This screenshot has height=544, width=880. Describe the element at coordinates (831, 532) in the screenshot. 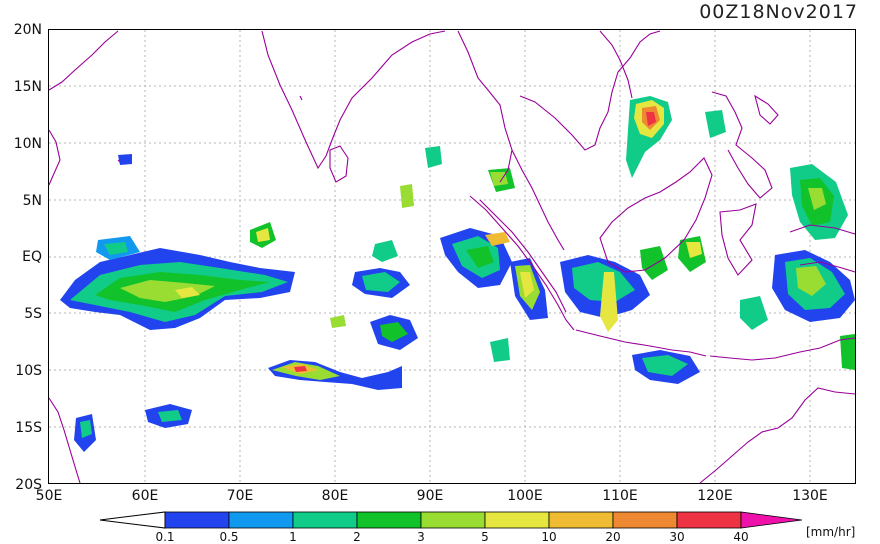

I see `colorbar-units: [mm/hr]` at that location.